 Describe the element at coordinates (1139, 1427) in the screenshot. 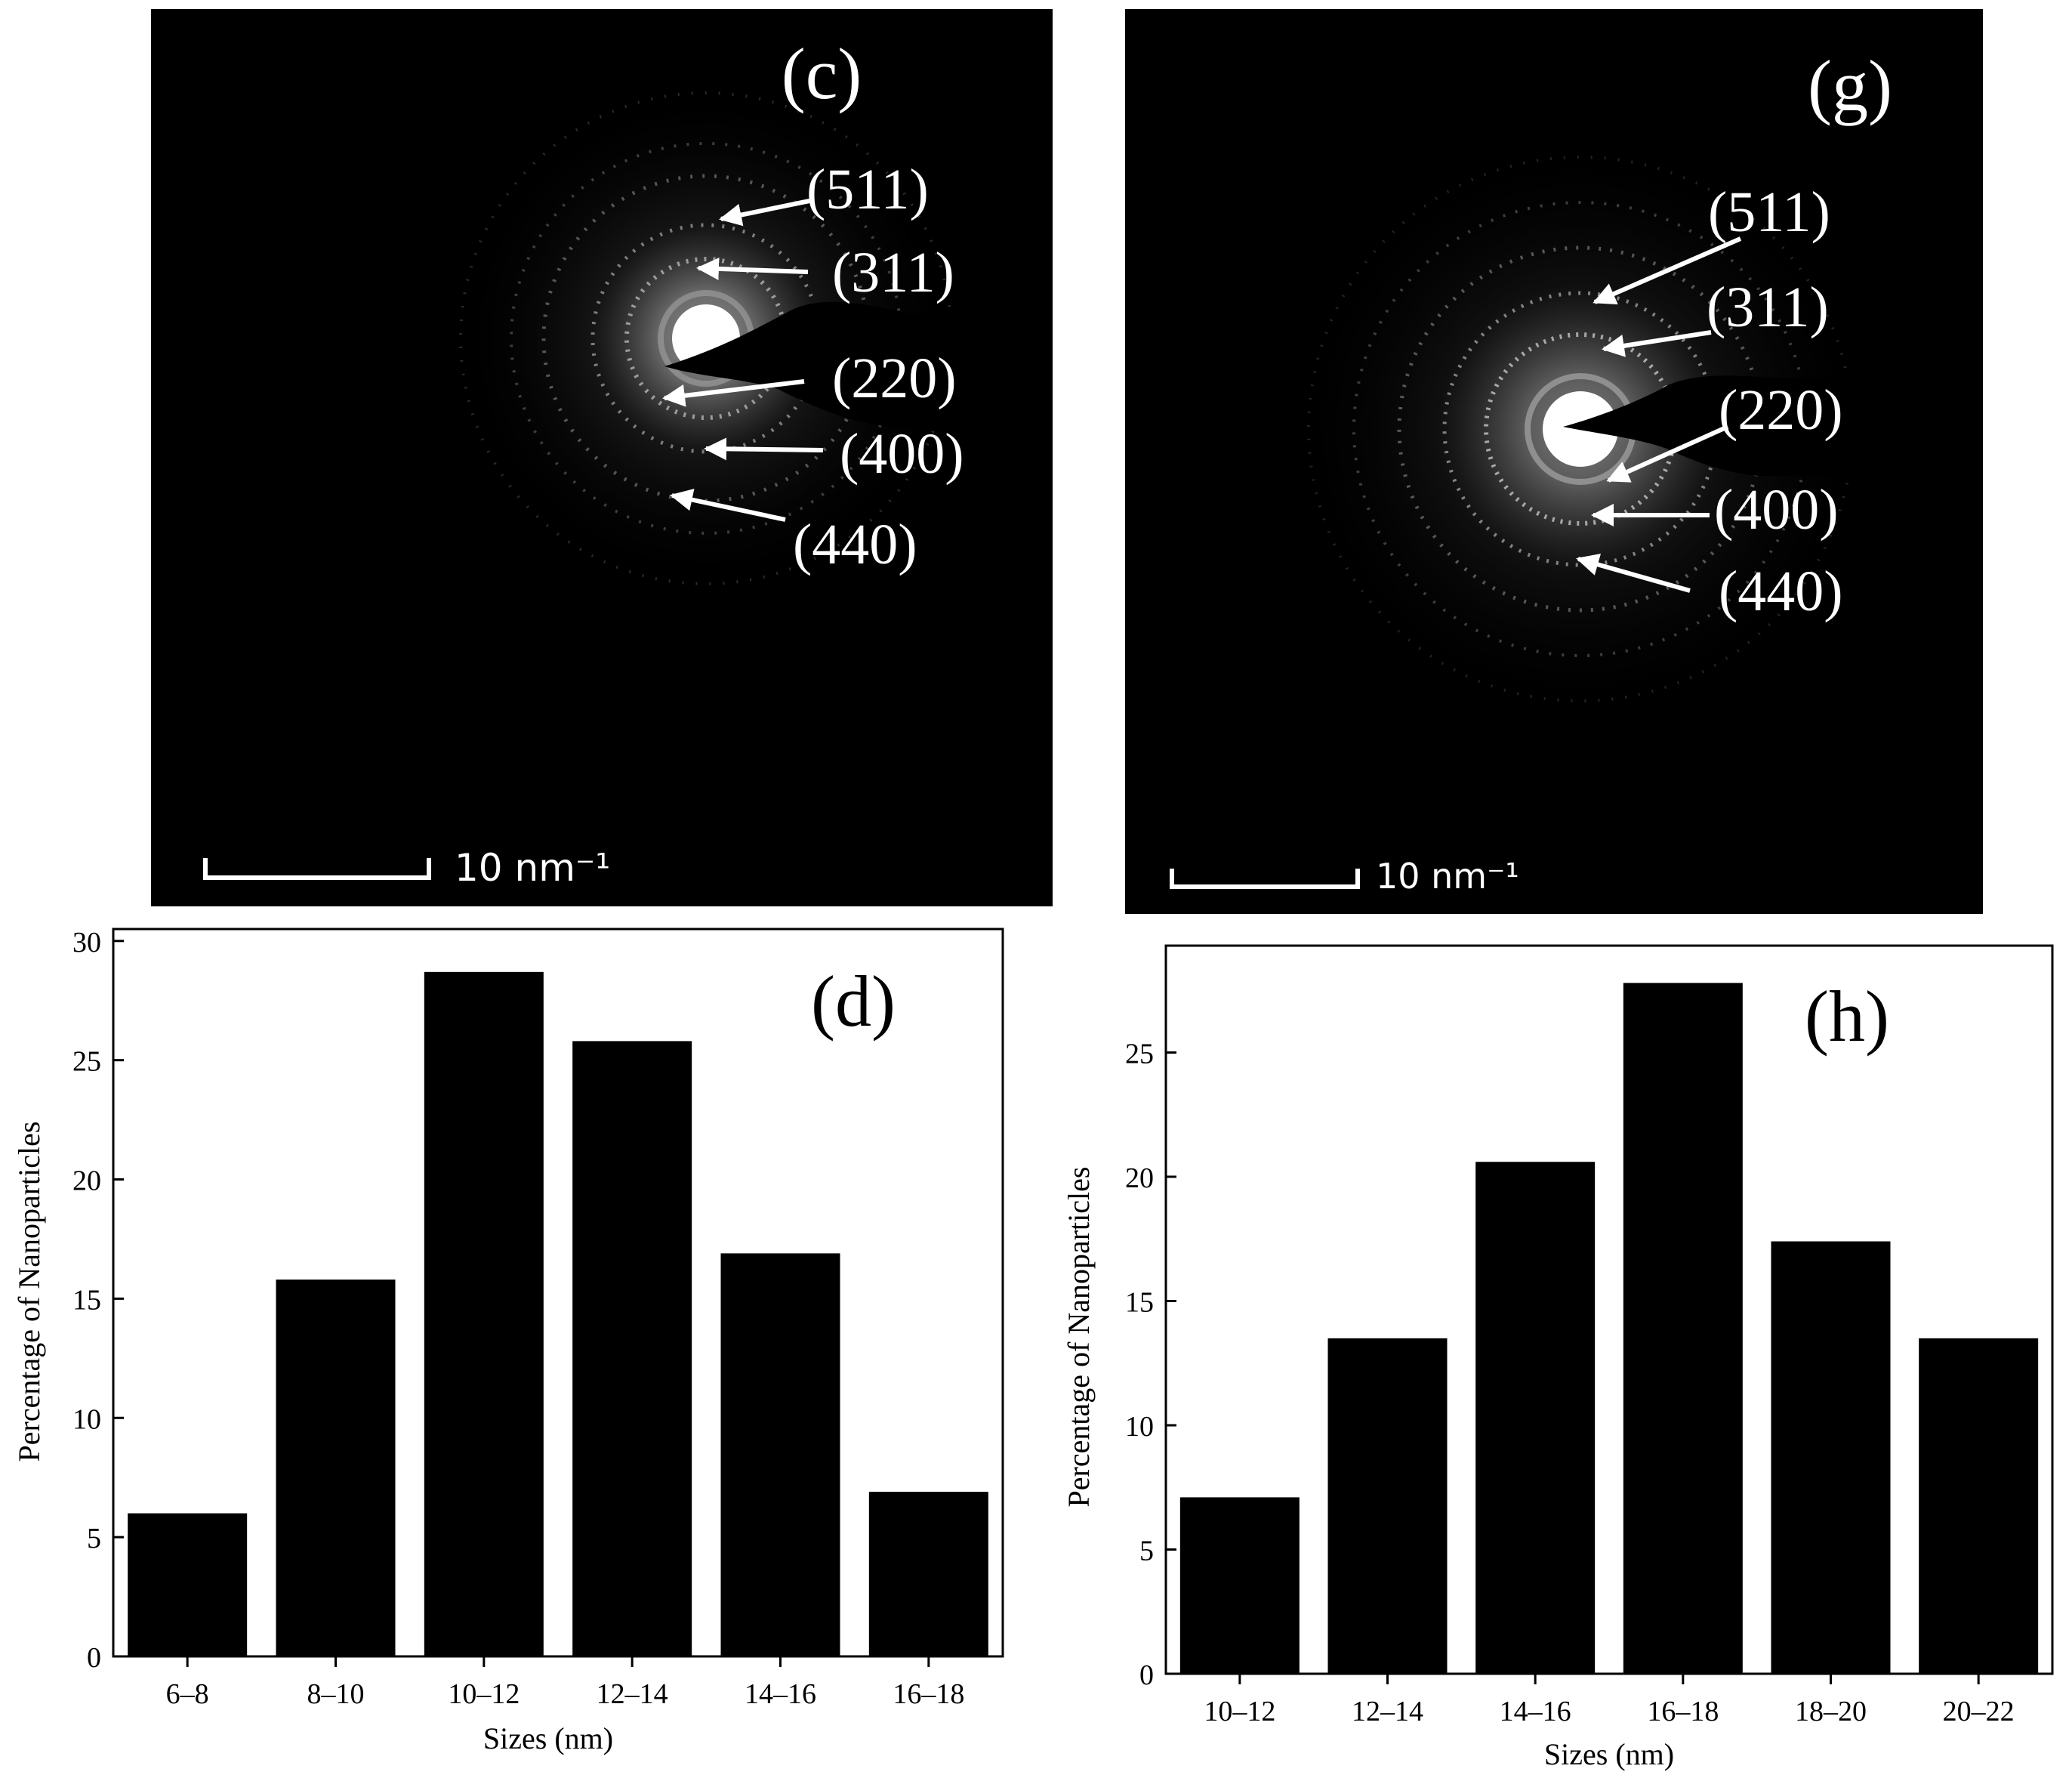

I see `y-tick-label-h: 10` at that location.